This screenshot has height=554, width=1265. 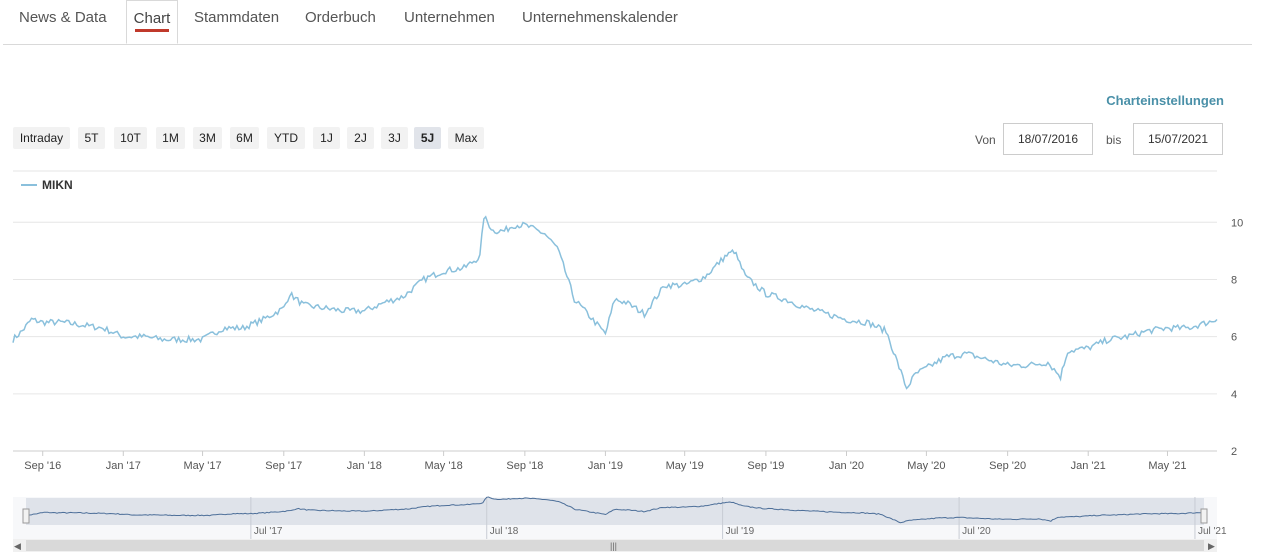 I want to click on x-tick-label: Sep '16, so click(x=42, y=466).